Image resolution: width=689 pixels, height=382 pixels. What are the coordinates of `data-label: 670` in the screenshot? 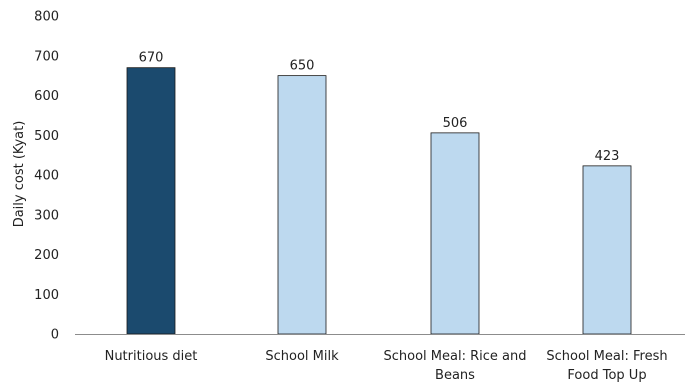 It's located at (151, 58).